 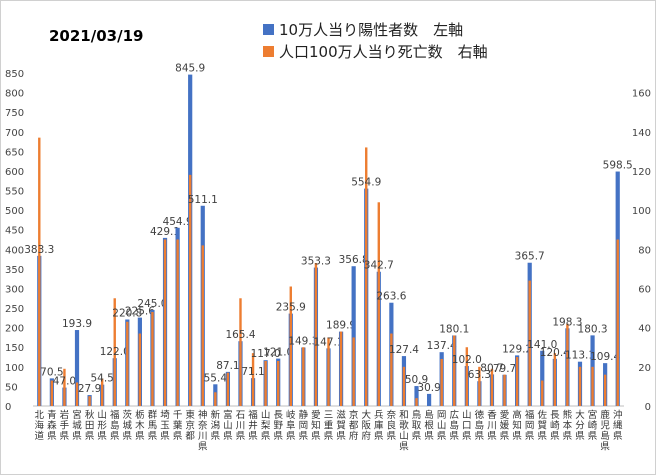 I want to click on data-label: 121.0, so click(x=278, y=353).